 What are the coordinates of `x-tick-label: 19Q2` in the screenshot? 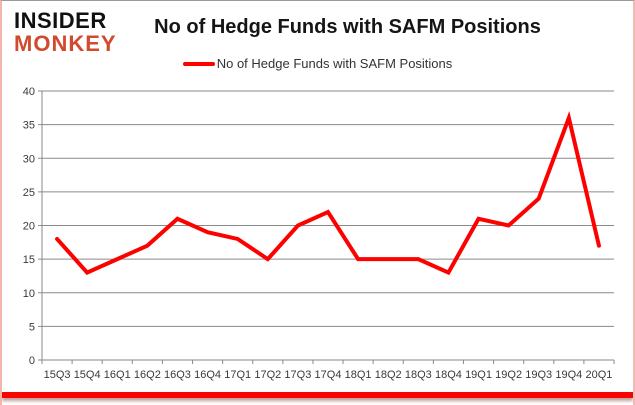 It's located at (508, 375).